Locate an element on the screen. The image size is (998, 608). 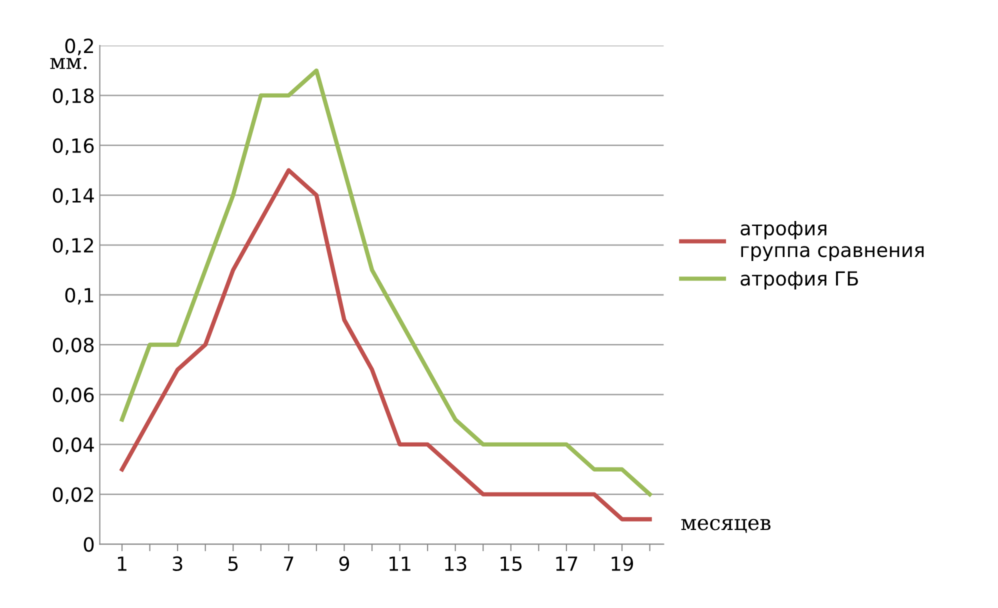
y-tick-label: 0,08 is located at coordinates (73, 346).